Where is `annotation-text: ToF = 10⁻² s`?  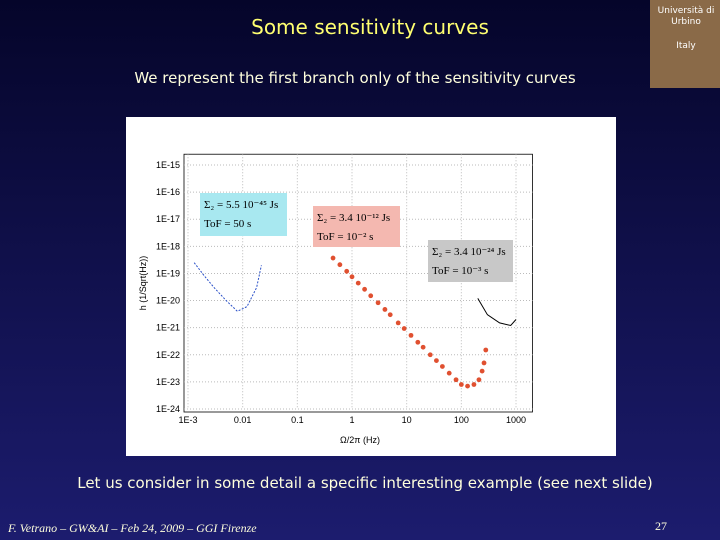
annotation-text: ToF = 10⁻² s is located at coordinates (345, 237).